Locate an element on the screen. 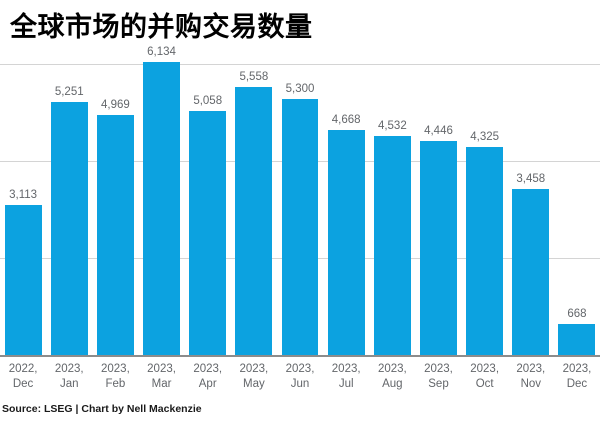 This screenshot has width=600, height=423. x-axis-label: 2023, Jan is located at coordinates (69, 376).